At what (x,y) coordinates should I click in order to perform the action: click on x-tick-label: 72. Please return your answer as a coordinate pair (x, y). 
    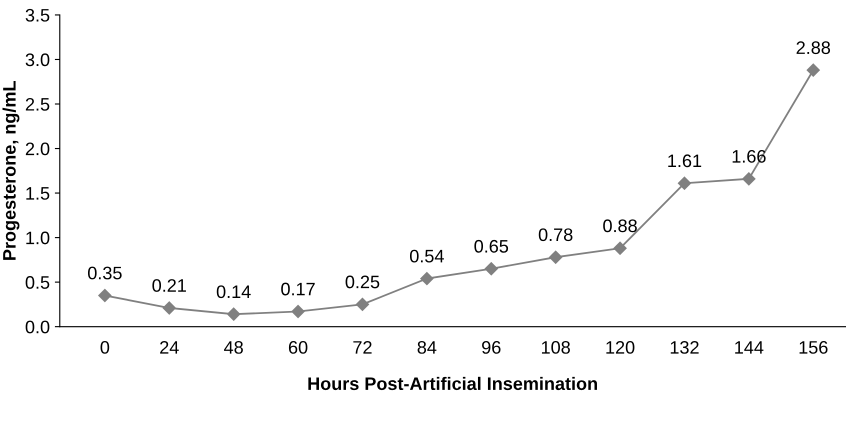
    Looking at the image, I should click on (362, 347).